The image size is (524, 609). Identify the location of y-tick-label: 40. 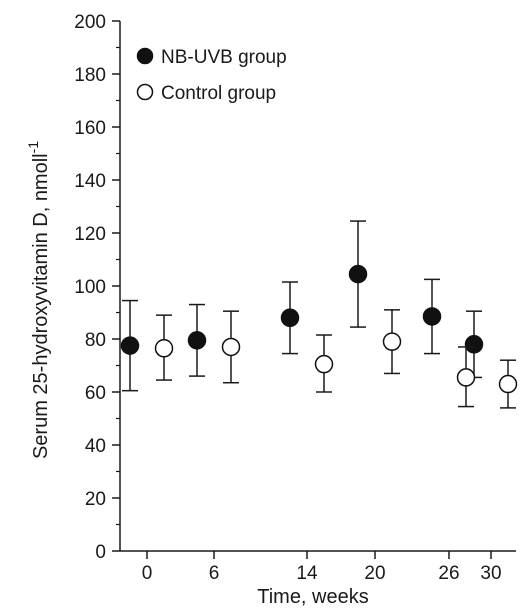
(95, 446).